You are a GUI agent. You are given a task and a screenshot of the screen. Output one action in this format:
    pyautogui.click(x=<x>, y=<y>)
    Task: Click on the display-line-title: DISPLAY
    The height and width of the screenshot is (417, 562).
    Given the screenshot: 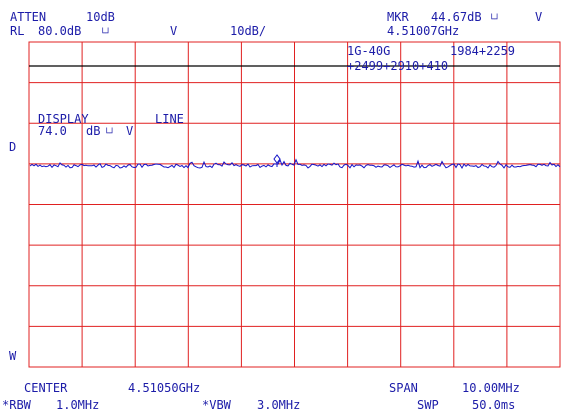 What is the action you would take?
    pyautogui.click(x=63, y=119)
    